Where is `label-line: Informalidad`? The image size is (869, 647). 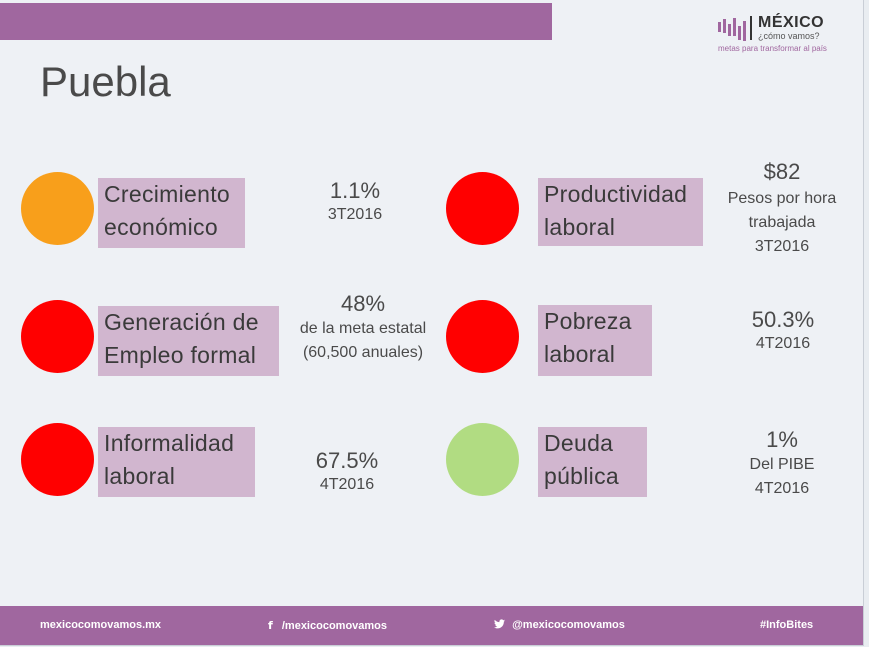 label-line: Informalidad is located at coordinates (169, 443).